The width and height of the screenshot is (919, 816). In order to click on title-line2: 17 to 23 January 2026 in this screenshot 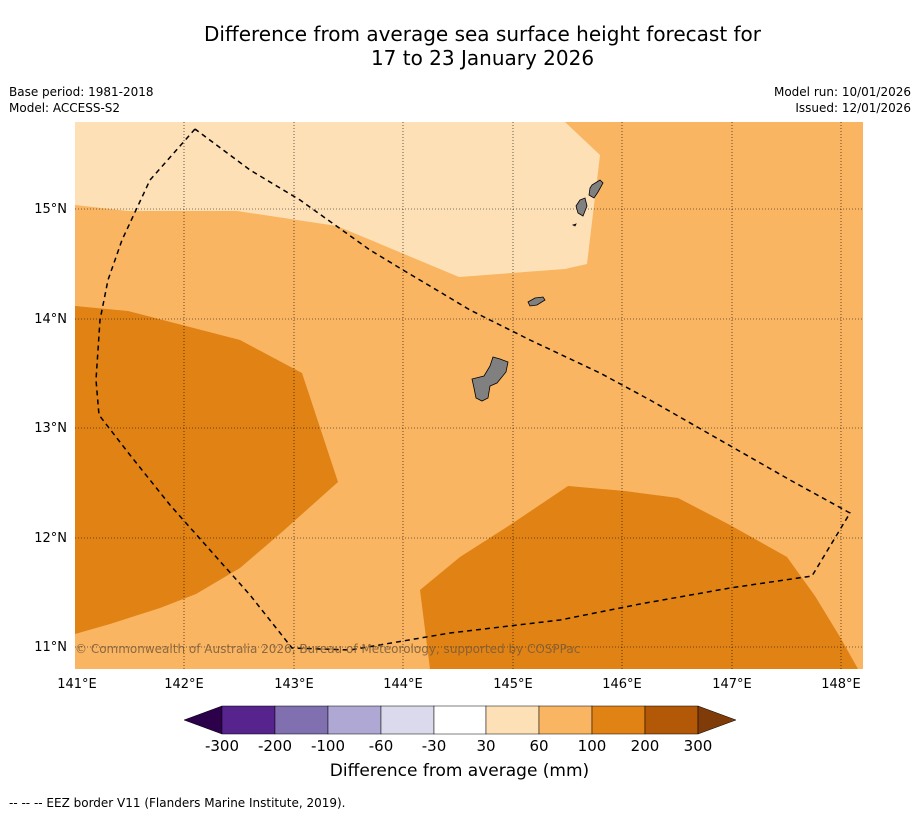, I will do `click(482, 58)`.